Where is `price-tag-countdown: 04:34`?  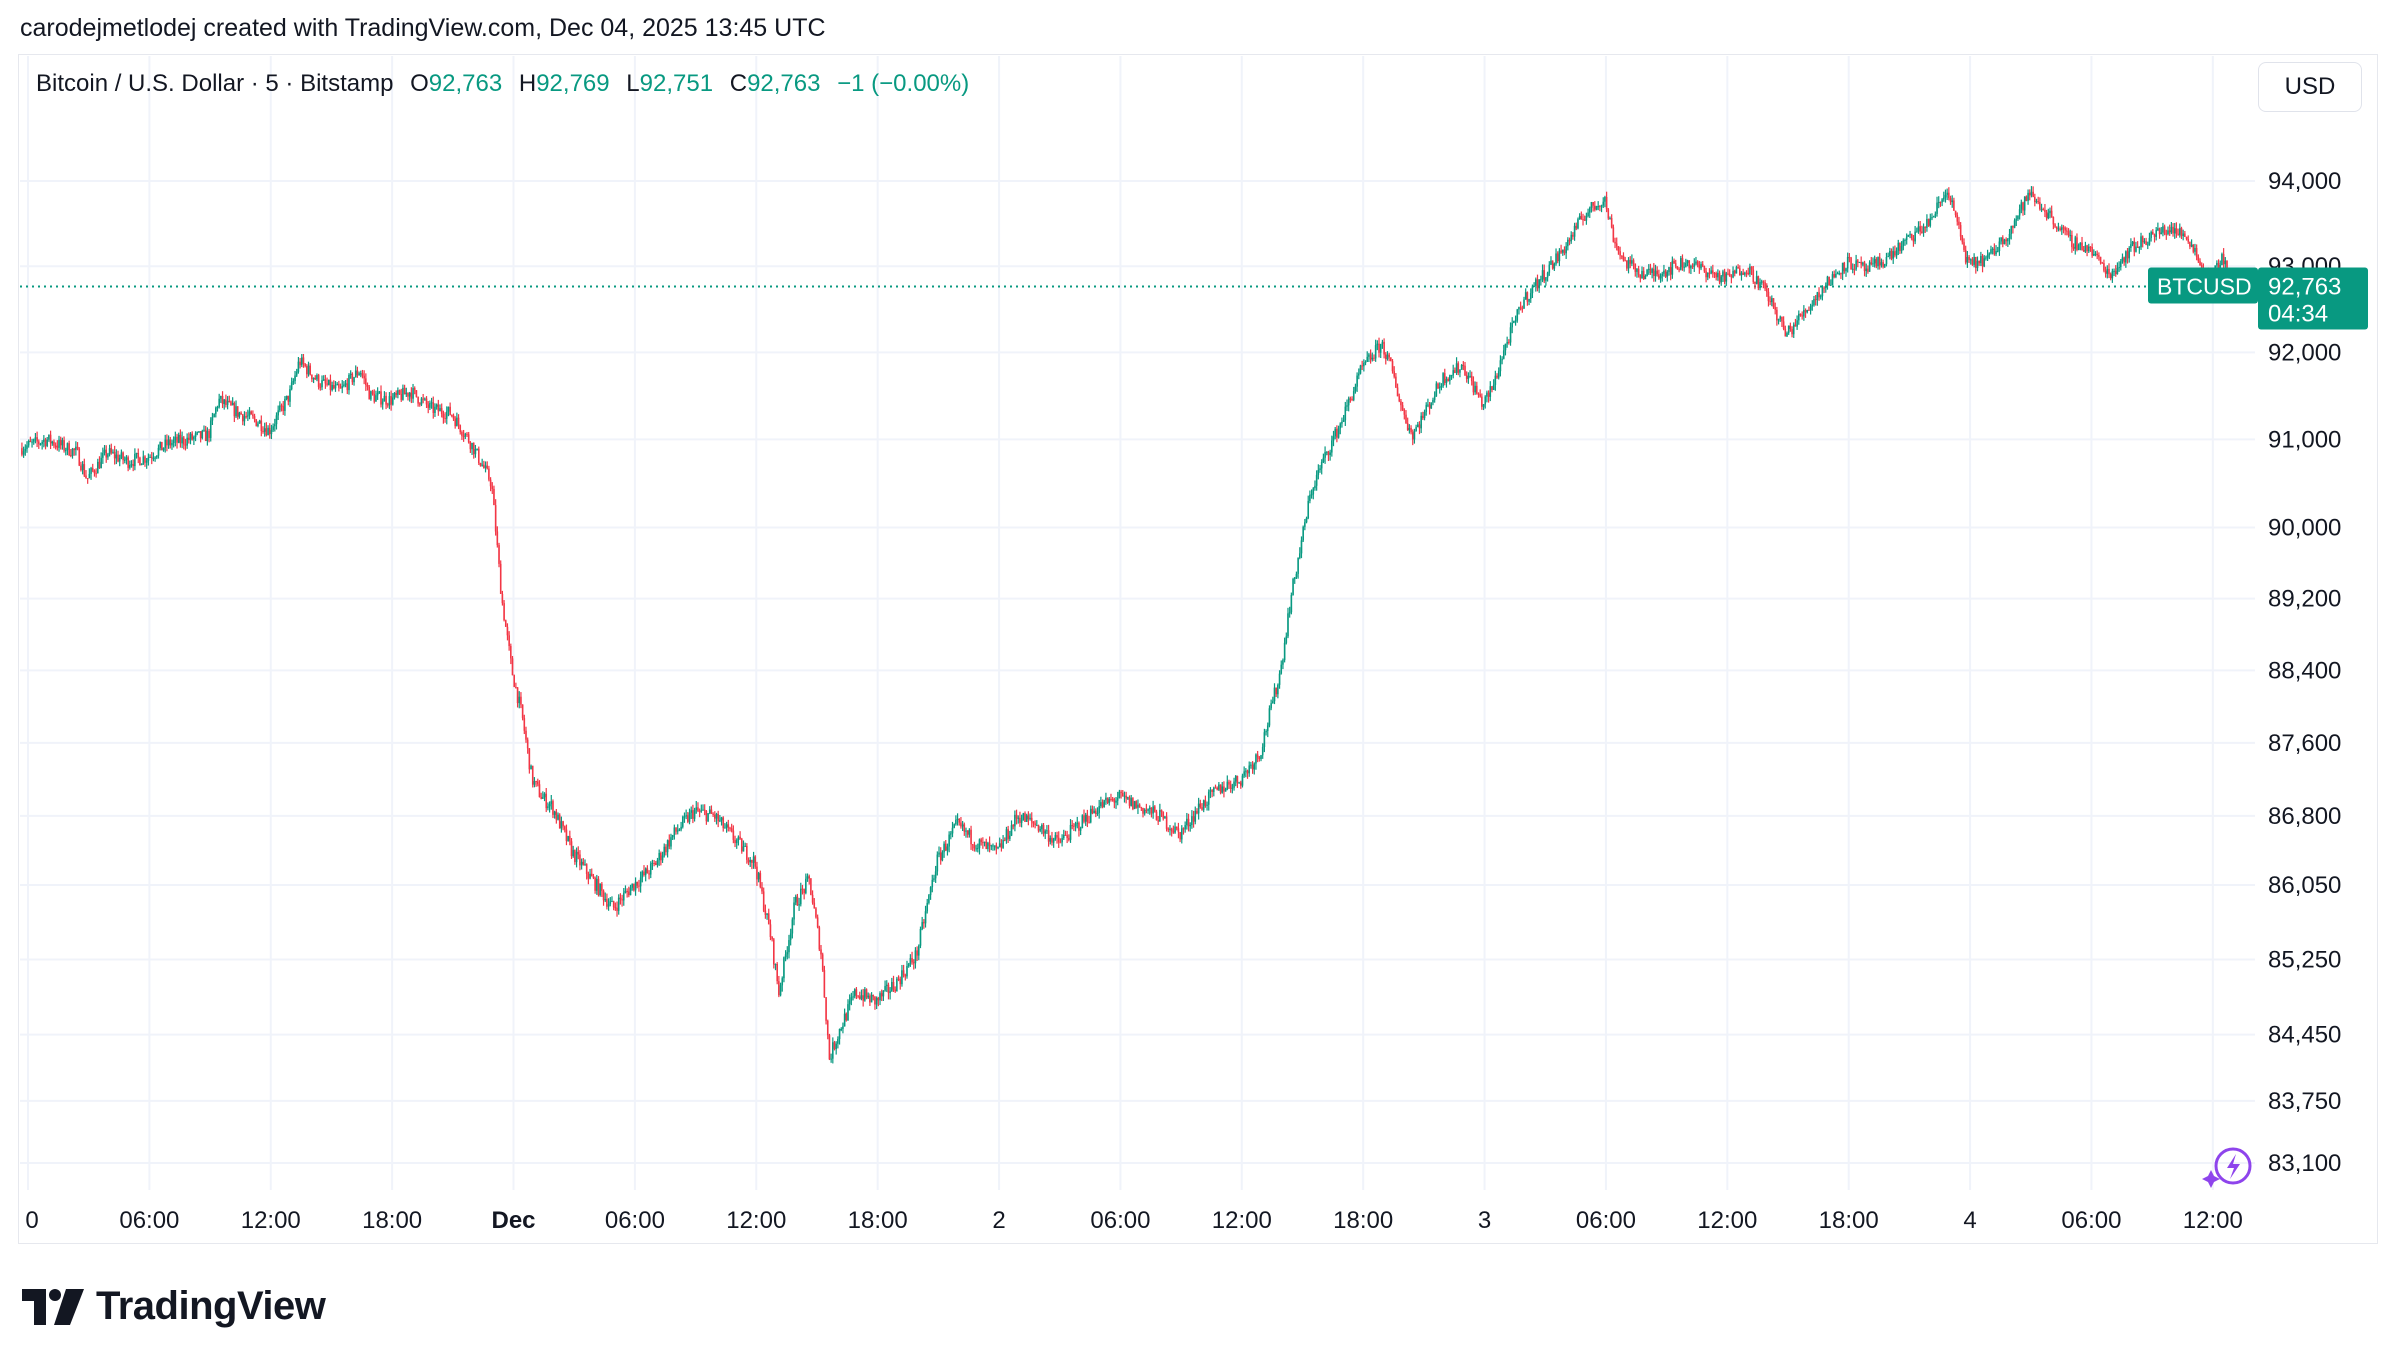 price-tag-countdown: 04:34 is located at coordinates (2298, 314).